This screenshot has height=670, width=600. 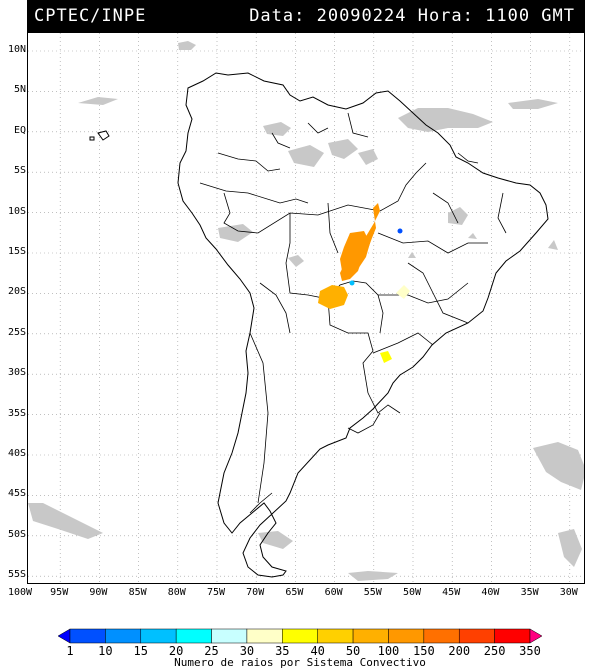 What do you see at coordinates (90, 16) in the screenshot?
I see `org-label: CPTEC/INPE` at bounding box center [90, 16].